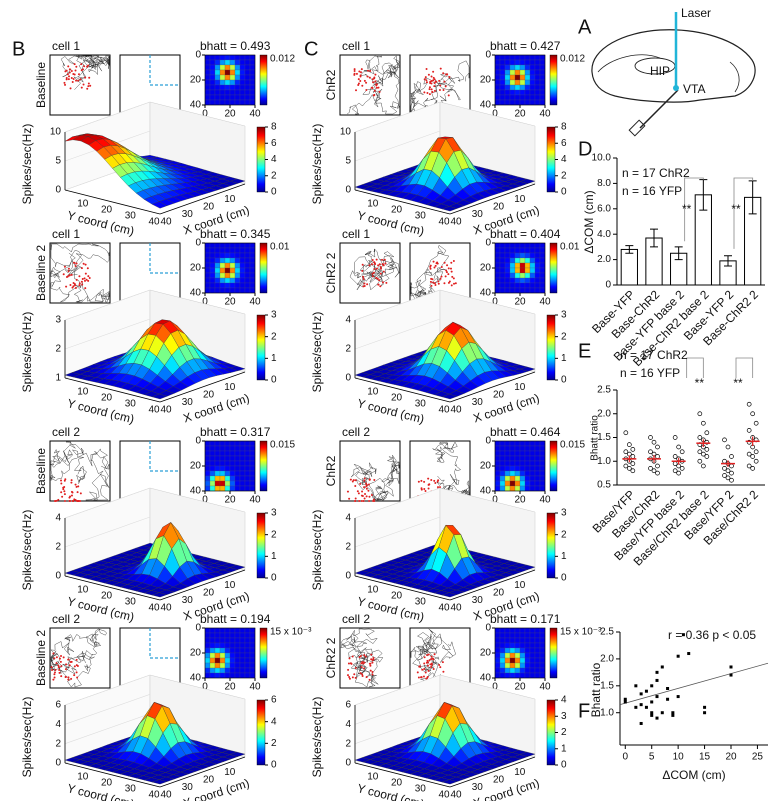  Describe the element at coordinates (164, 456) in the screenshot. I see `place-field-outline` at that location.